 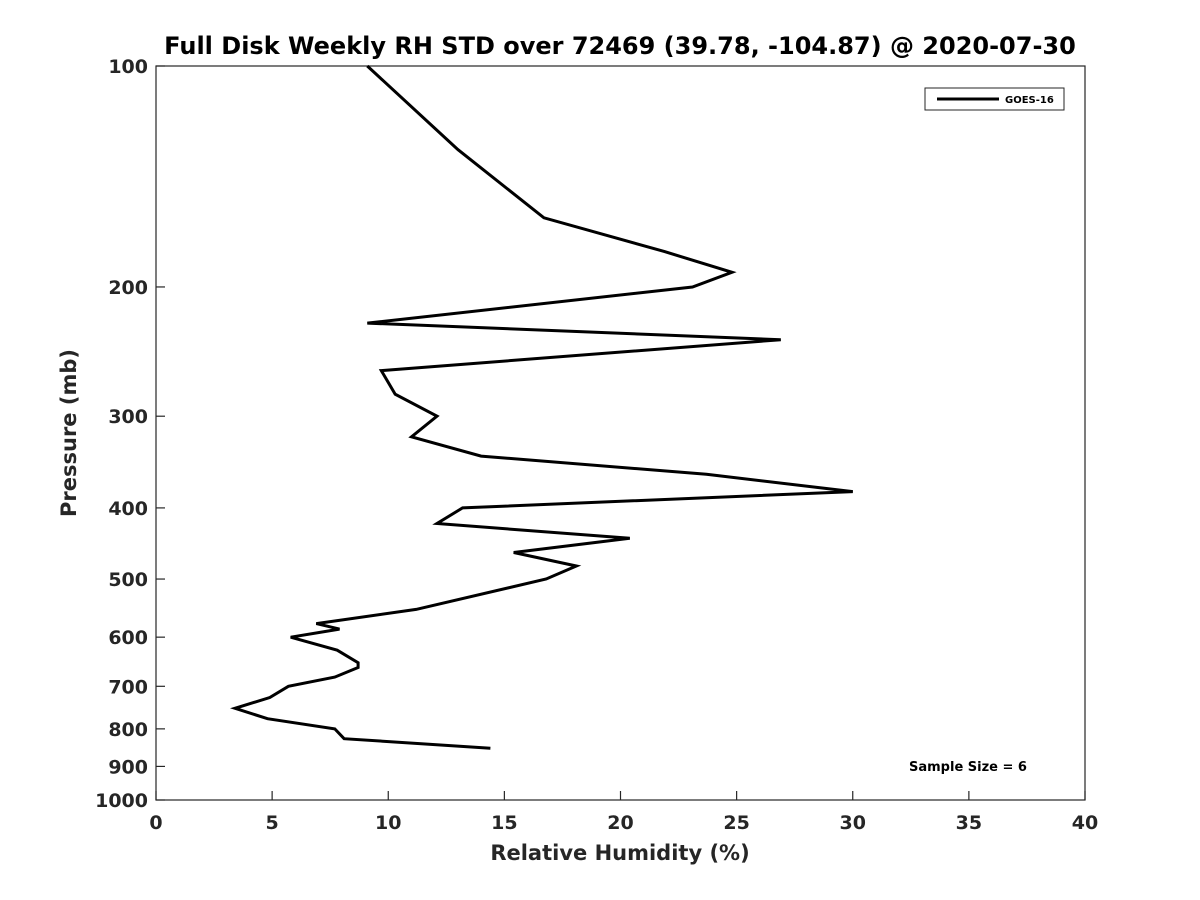 I want to click on x-axis-ticks: 0 5 10 15 20 25 30 35 40, so click(x=623, y=812).